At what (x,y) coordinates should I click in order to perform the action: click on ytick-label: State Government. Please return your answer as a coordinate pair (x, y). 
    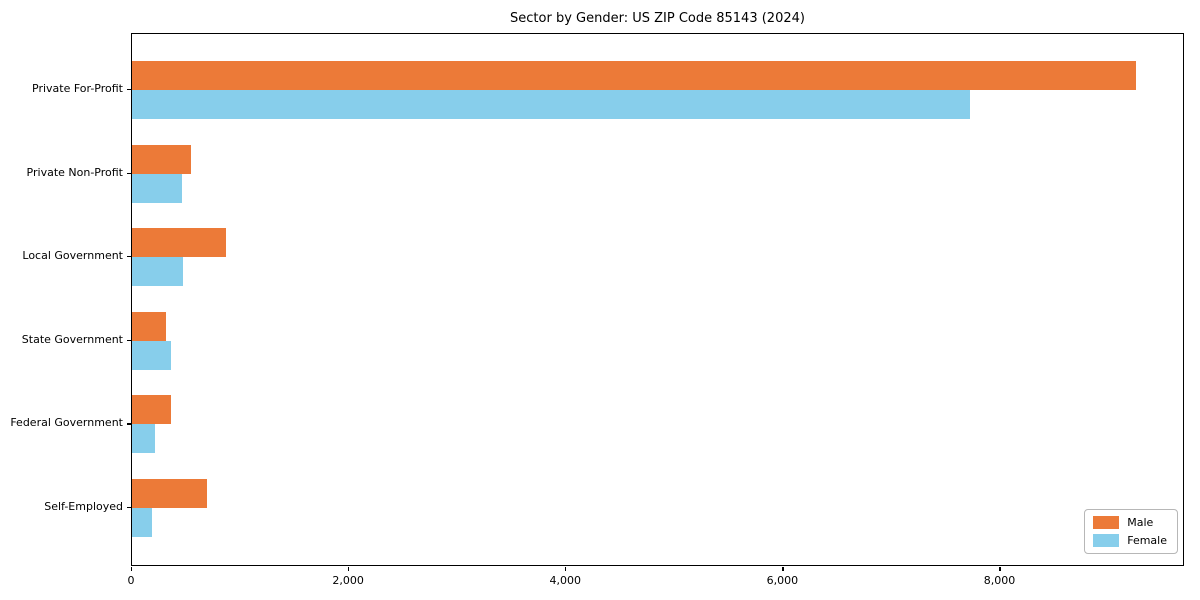
    Looking at the image, I should click on (72, 339).